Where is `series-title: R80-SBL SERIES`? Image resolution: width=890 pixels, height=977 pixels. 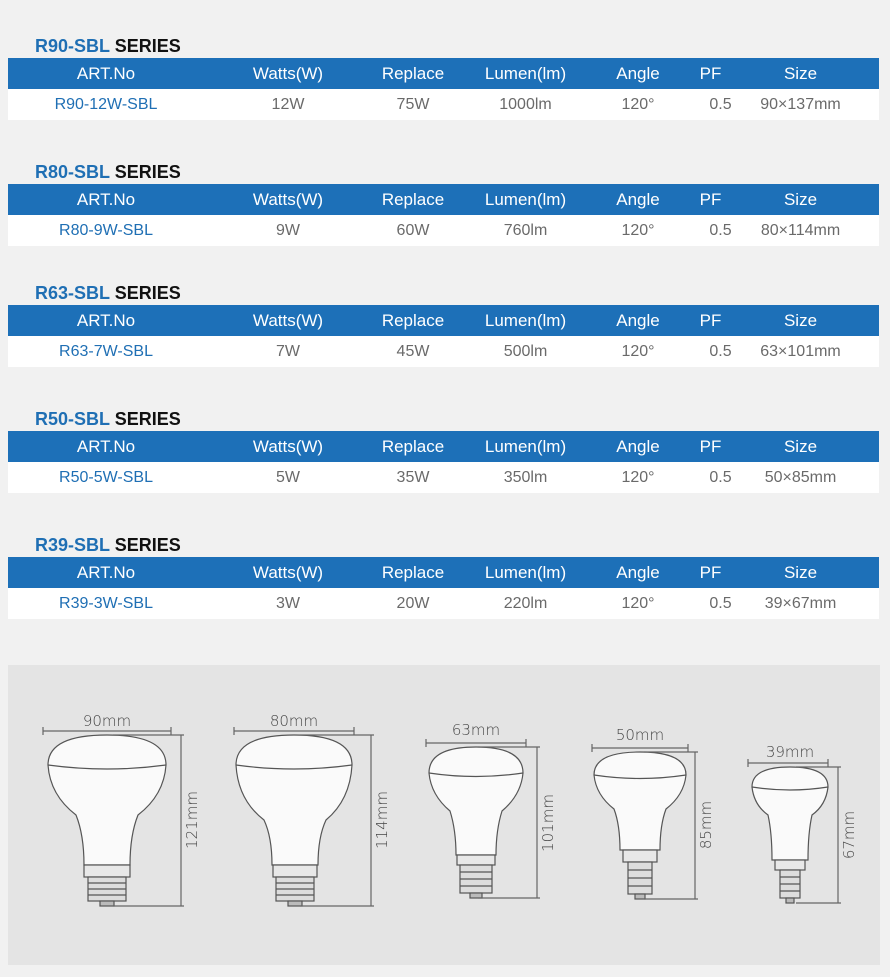
series-title: R80-SBL SERIES is located at coordinates (108, 173).